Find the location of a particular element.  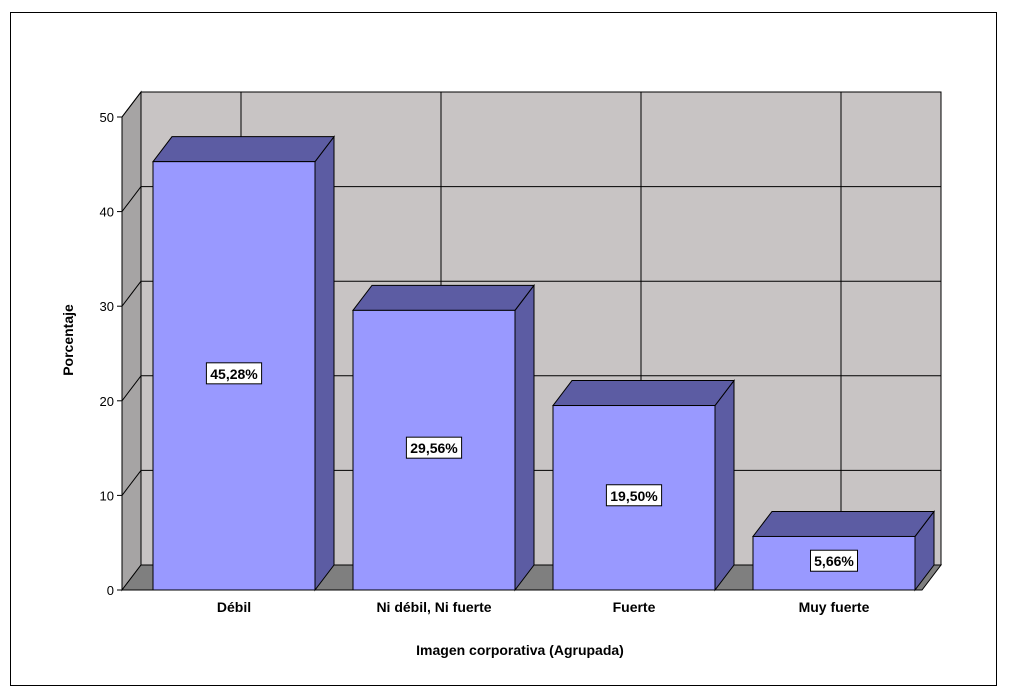

x-axis-label: Imagen corporativa (Agrupada) is located at coordinates (520, 650).